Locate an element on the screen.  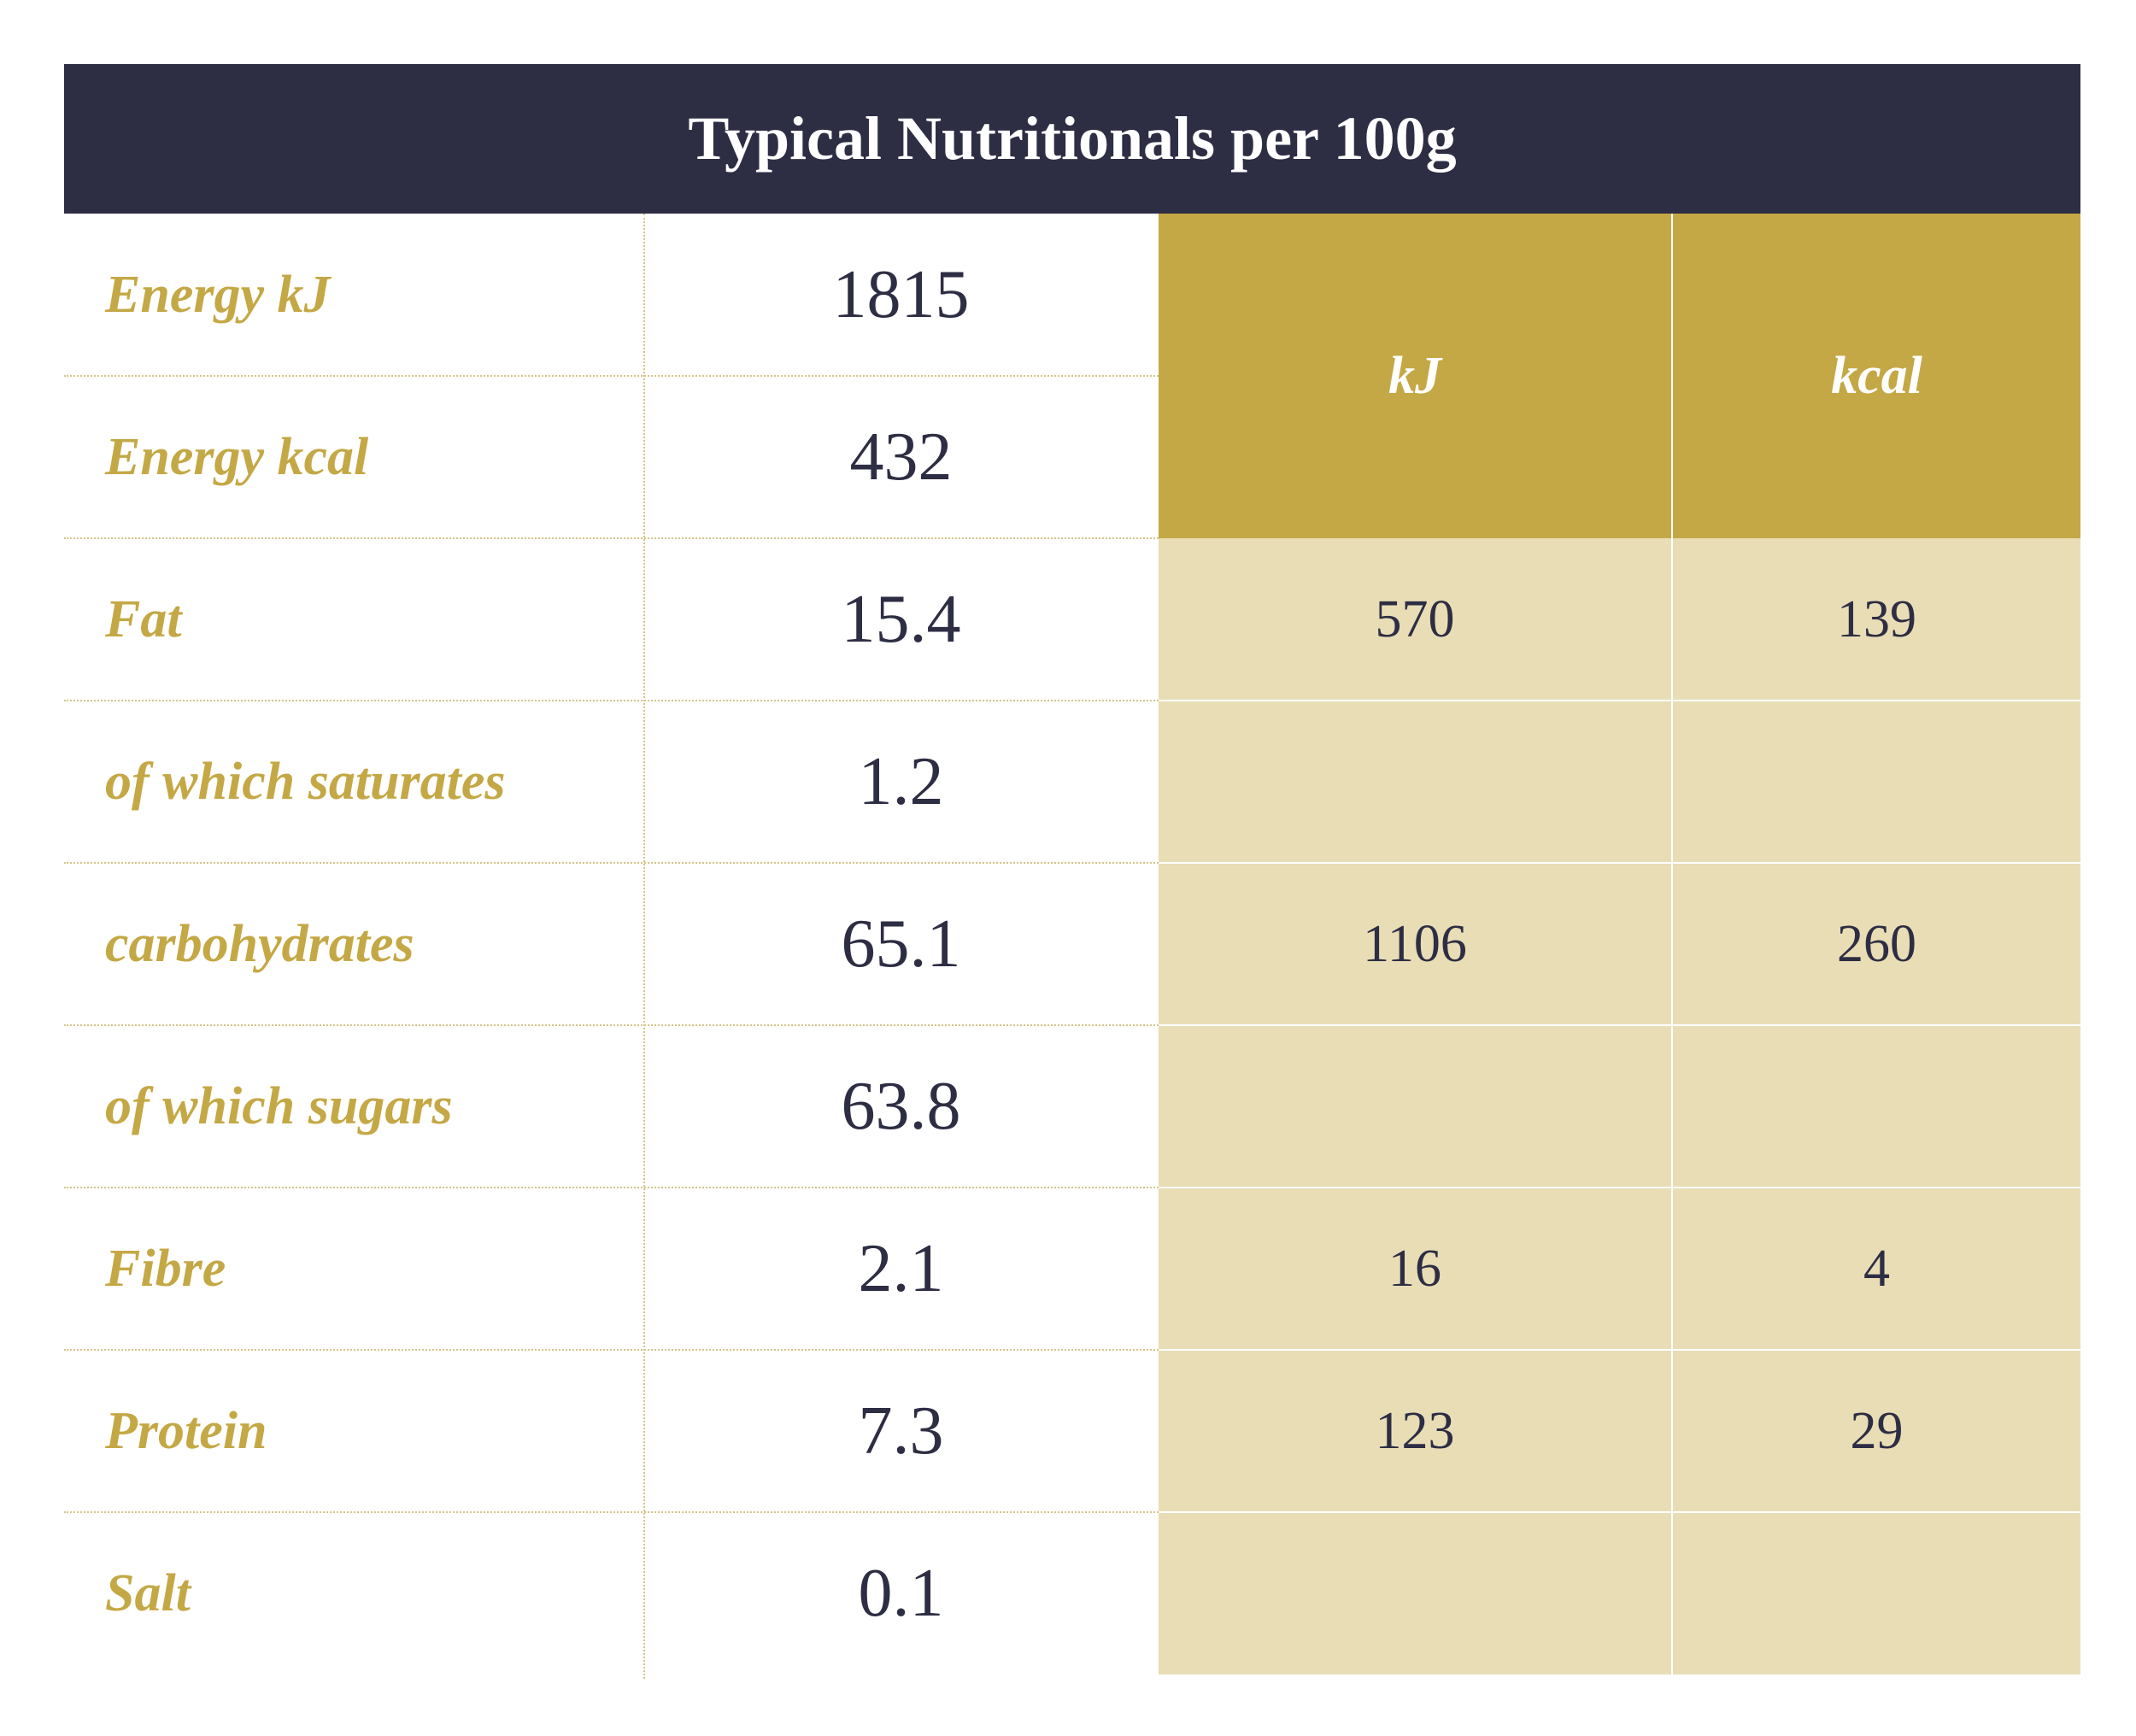
nutrient-value: 0.1 is located at coordinates (901, 1593).